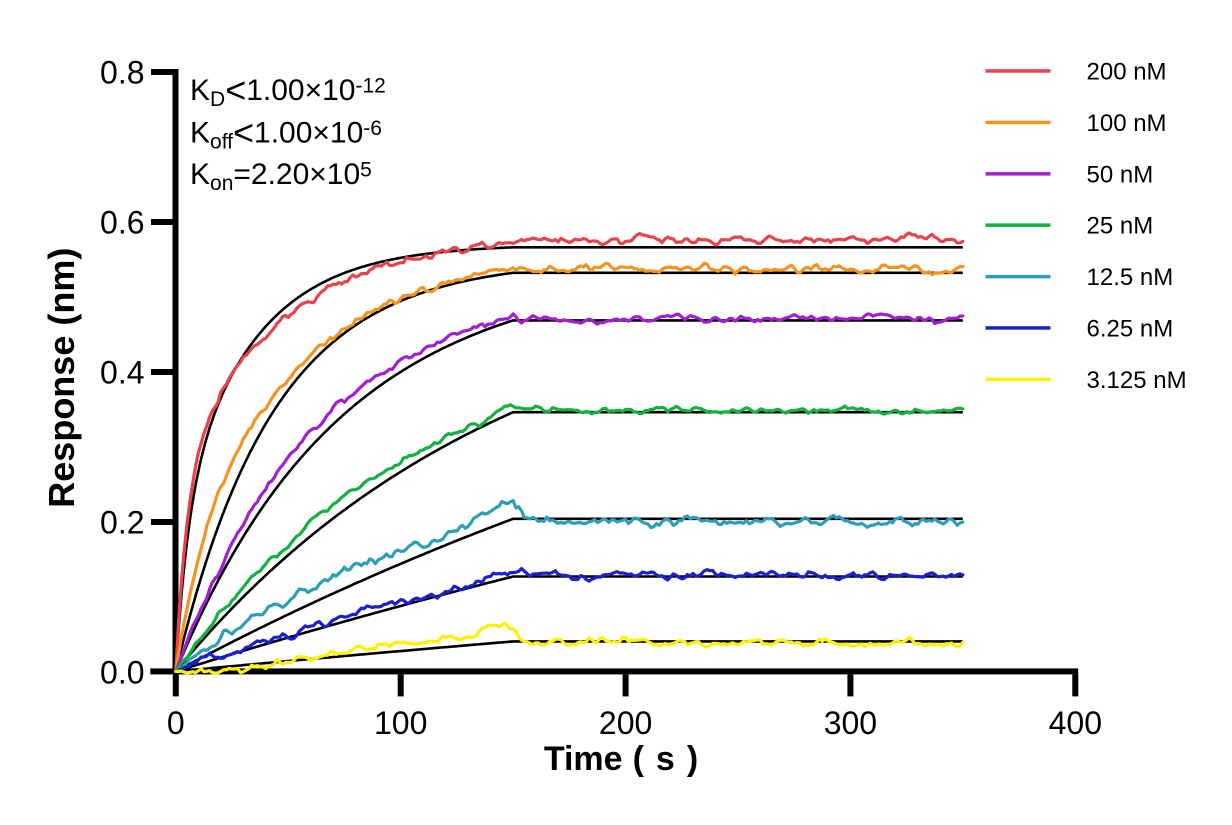  I want to click on svg-text: 100 nM, so click(1127, 123).